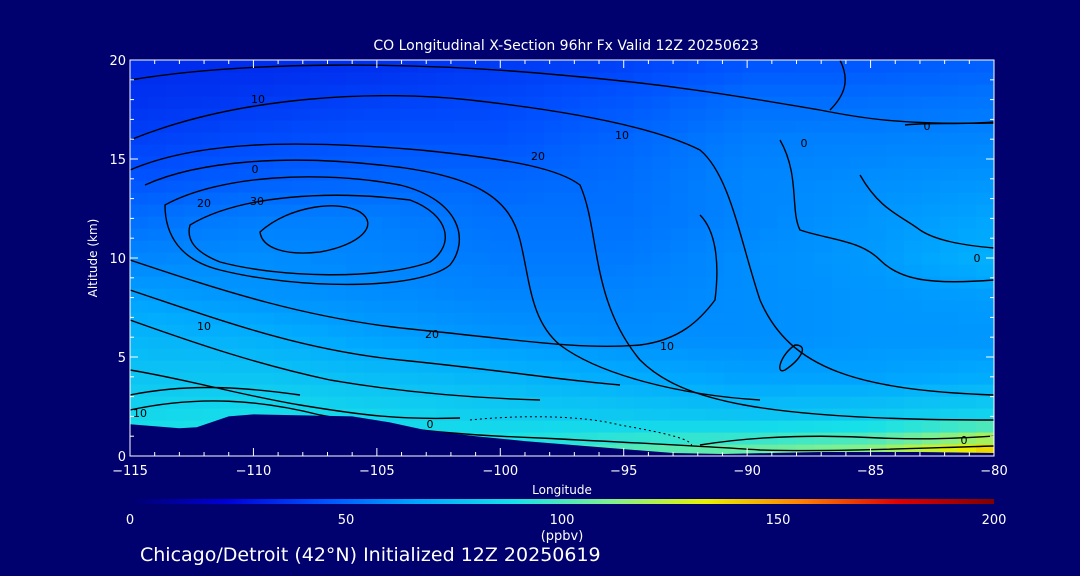 The width and height of the screenshot is (1080, 576). Describe the element at coordinates (926, 211) in the screenshot. I see `contour-line` at that location.